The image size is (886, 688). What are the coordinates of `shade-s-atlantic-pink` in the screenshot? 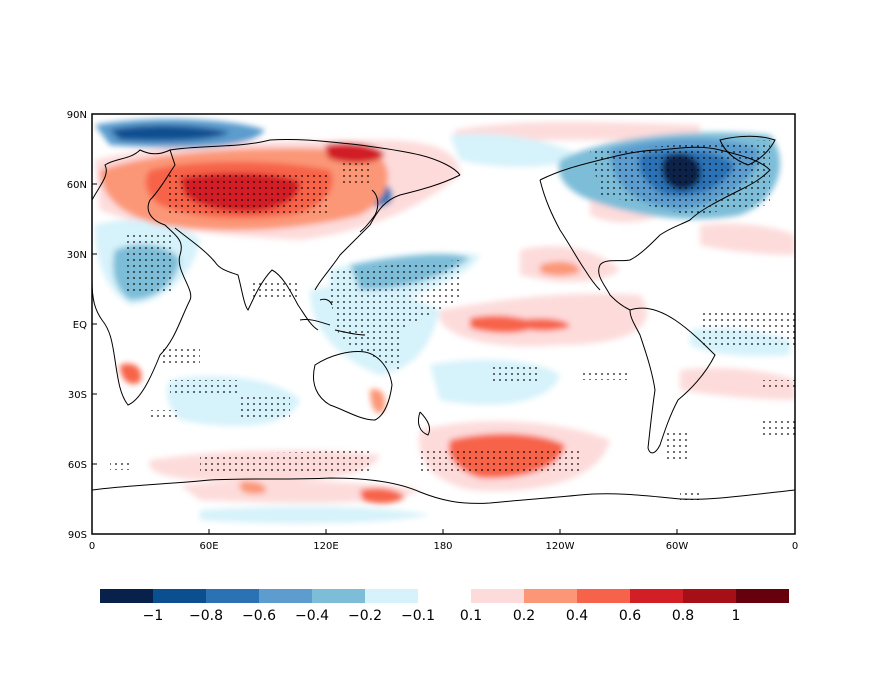 It's located at (737, 384).